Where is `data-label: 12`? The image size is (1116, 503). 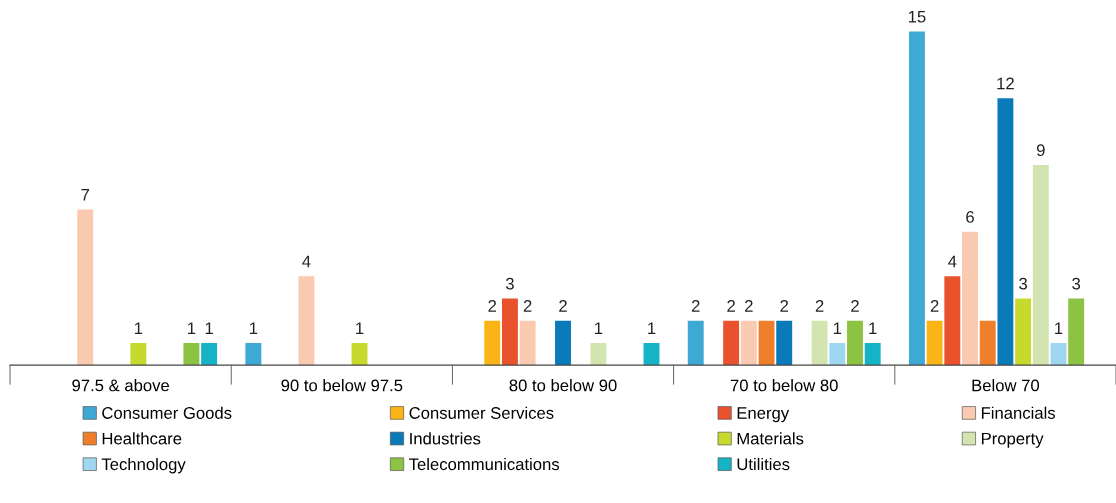
data-label: 12 is located at coordinates (1005, 83).